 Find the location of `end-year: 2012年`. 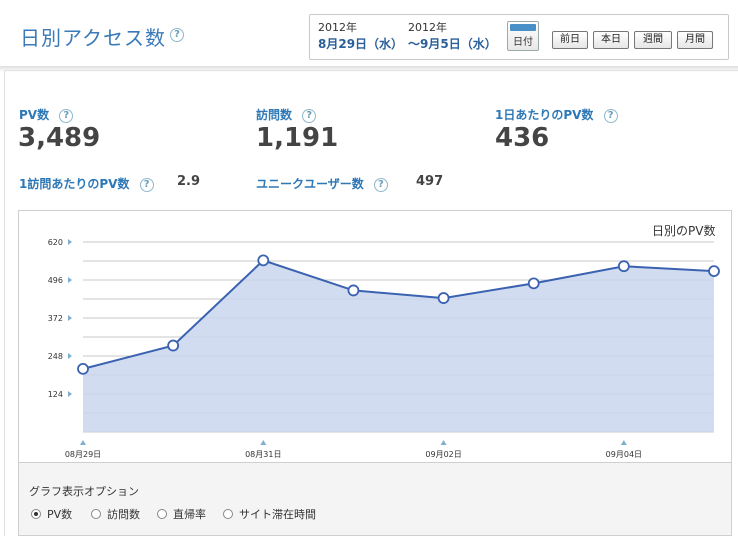

end-year: 2012年 is located at coordinates (427, 27).